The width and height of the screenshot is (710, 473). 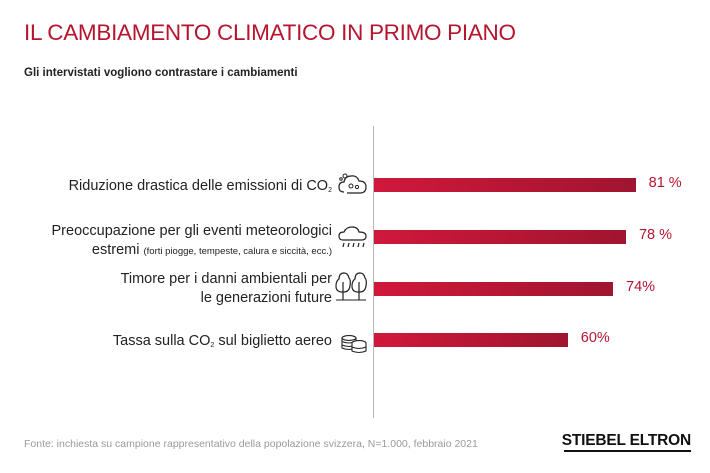 I want to click on brand-underline, so click(x=627, y=451).